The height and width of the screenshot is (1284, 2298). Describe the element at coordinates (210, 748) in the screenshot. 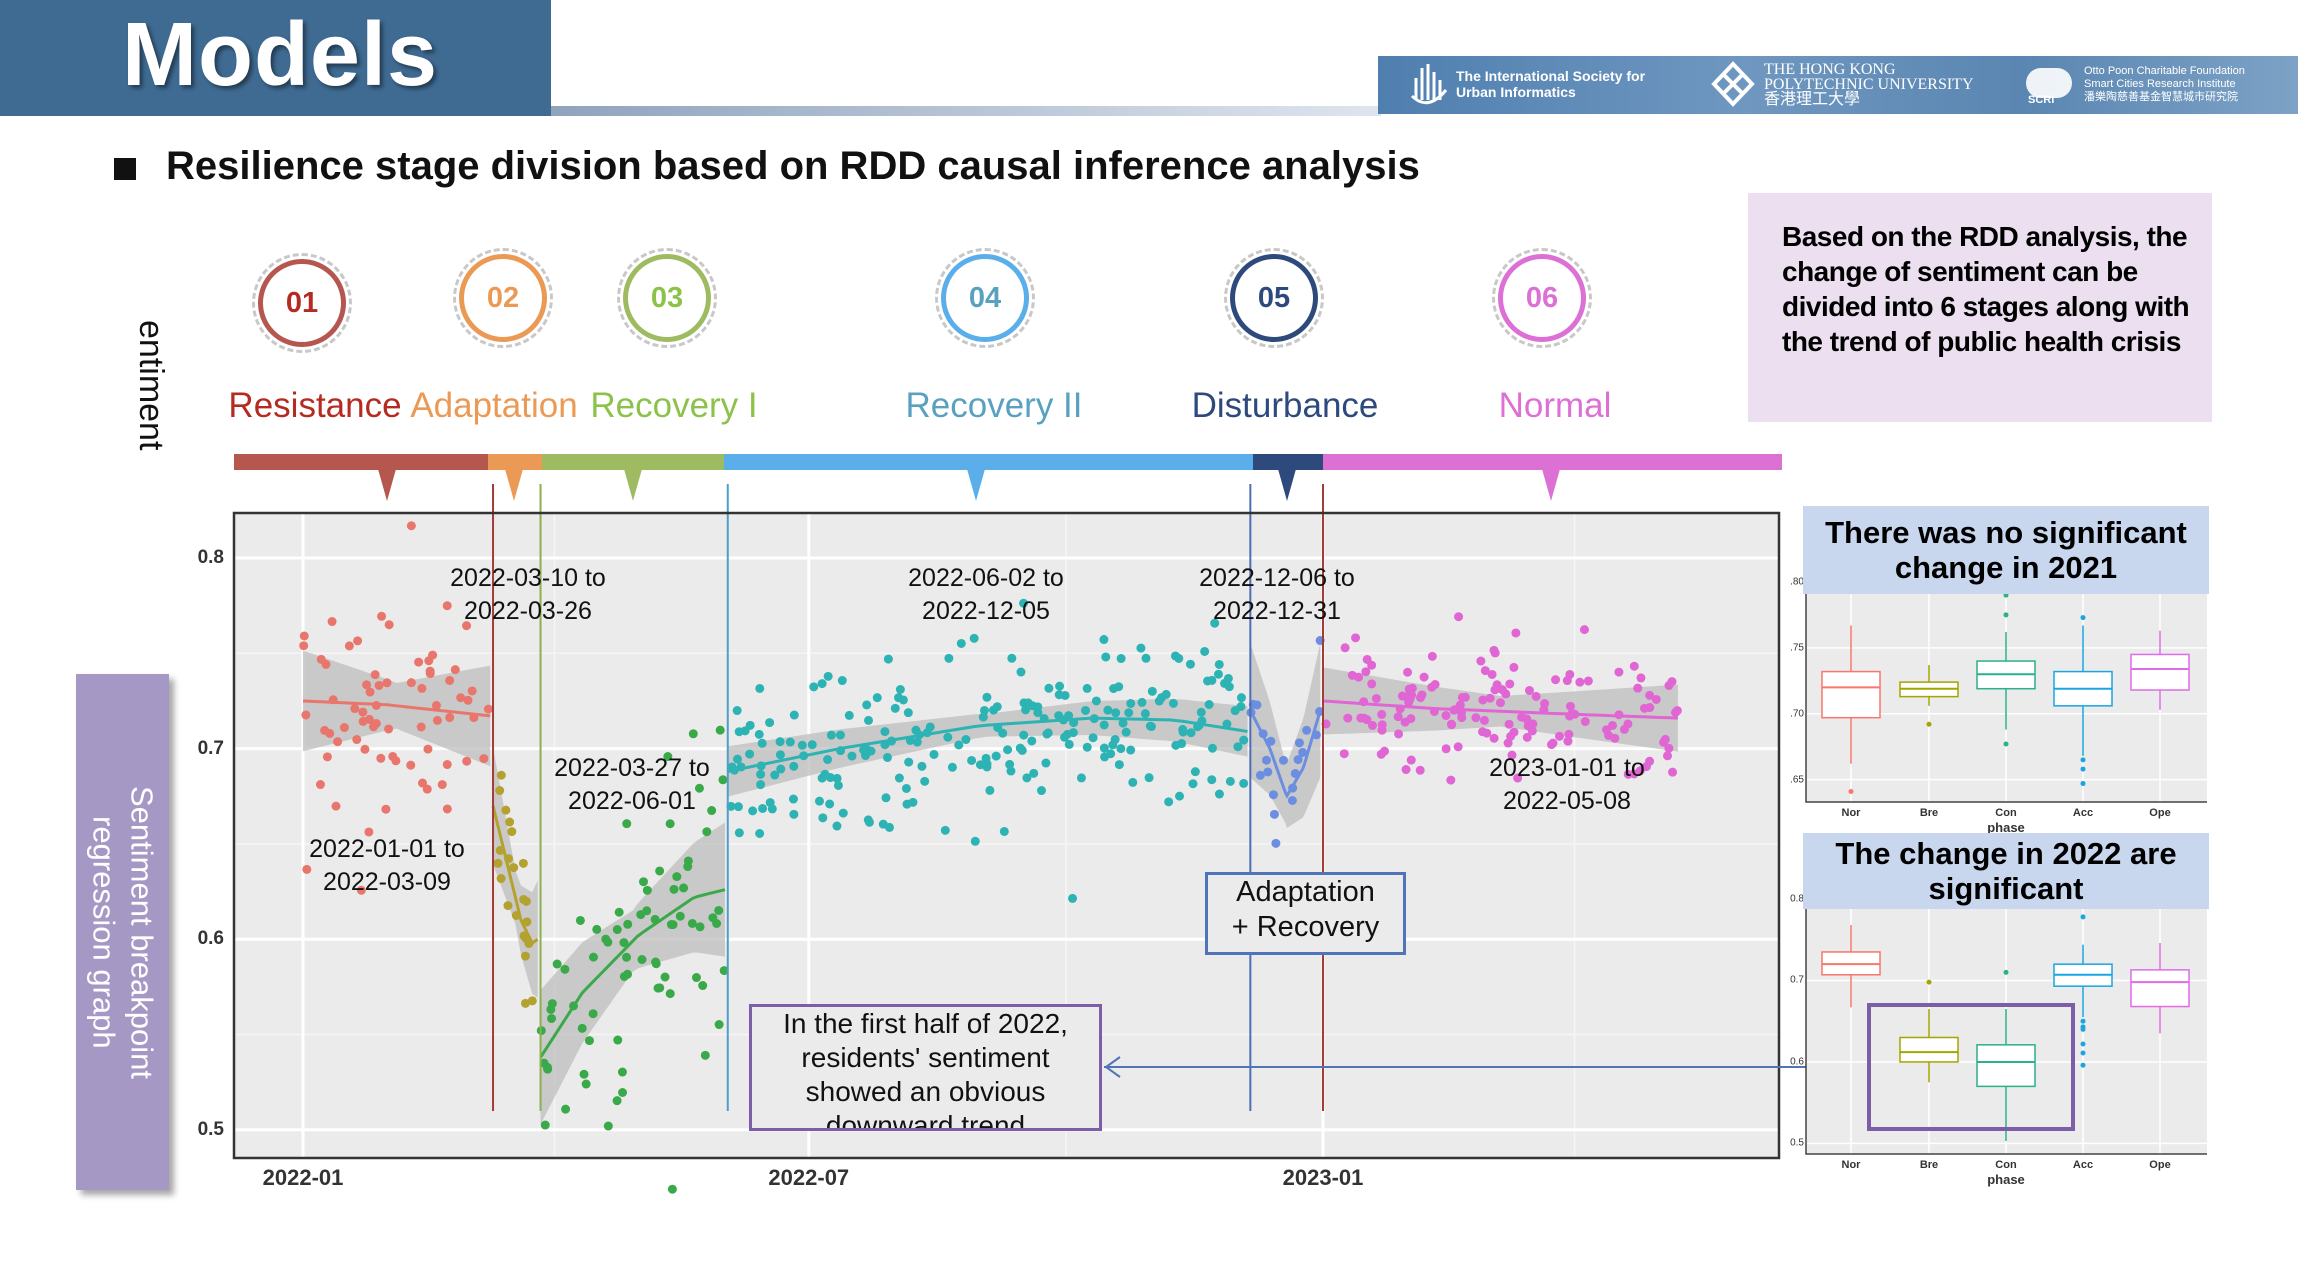

I see `y-tick-label: 0.7` at that location.